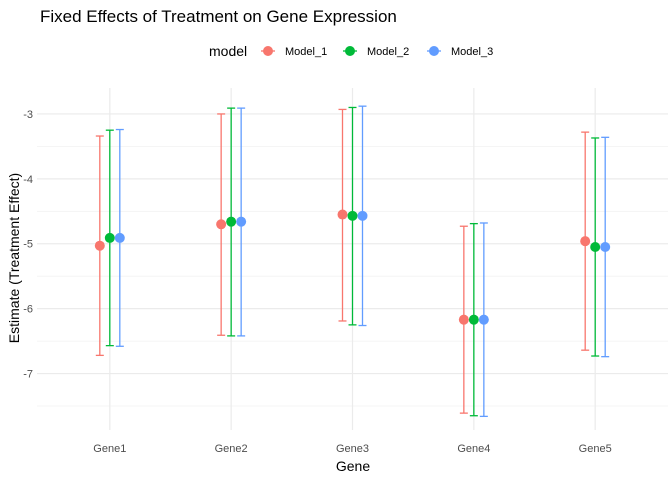 The width and height of the screenshot is (672, 480). What do you see at coordinates (28, 375) in the screenshot?
I see `y-tick-label: -7` at bounding box center [28, 375].